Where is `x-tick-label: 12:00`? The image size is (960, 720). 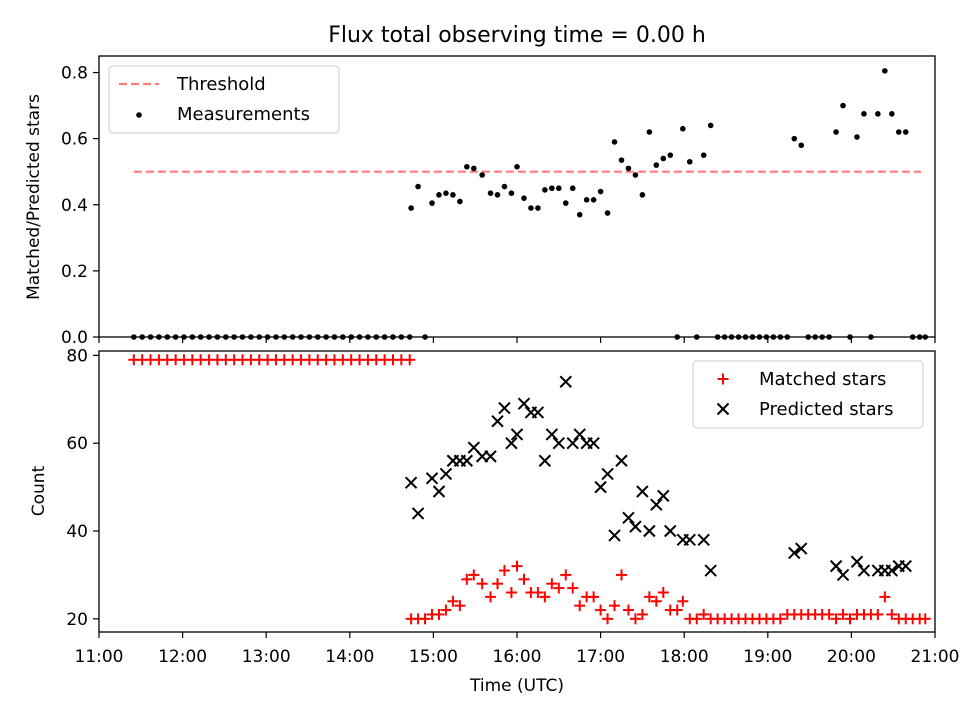 x-tick-label: 12:00 is located at coordinates (182, 657).